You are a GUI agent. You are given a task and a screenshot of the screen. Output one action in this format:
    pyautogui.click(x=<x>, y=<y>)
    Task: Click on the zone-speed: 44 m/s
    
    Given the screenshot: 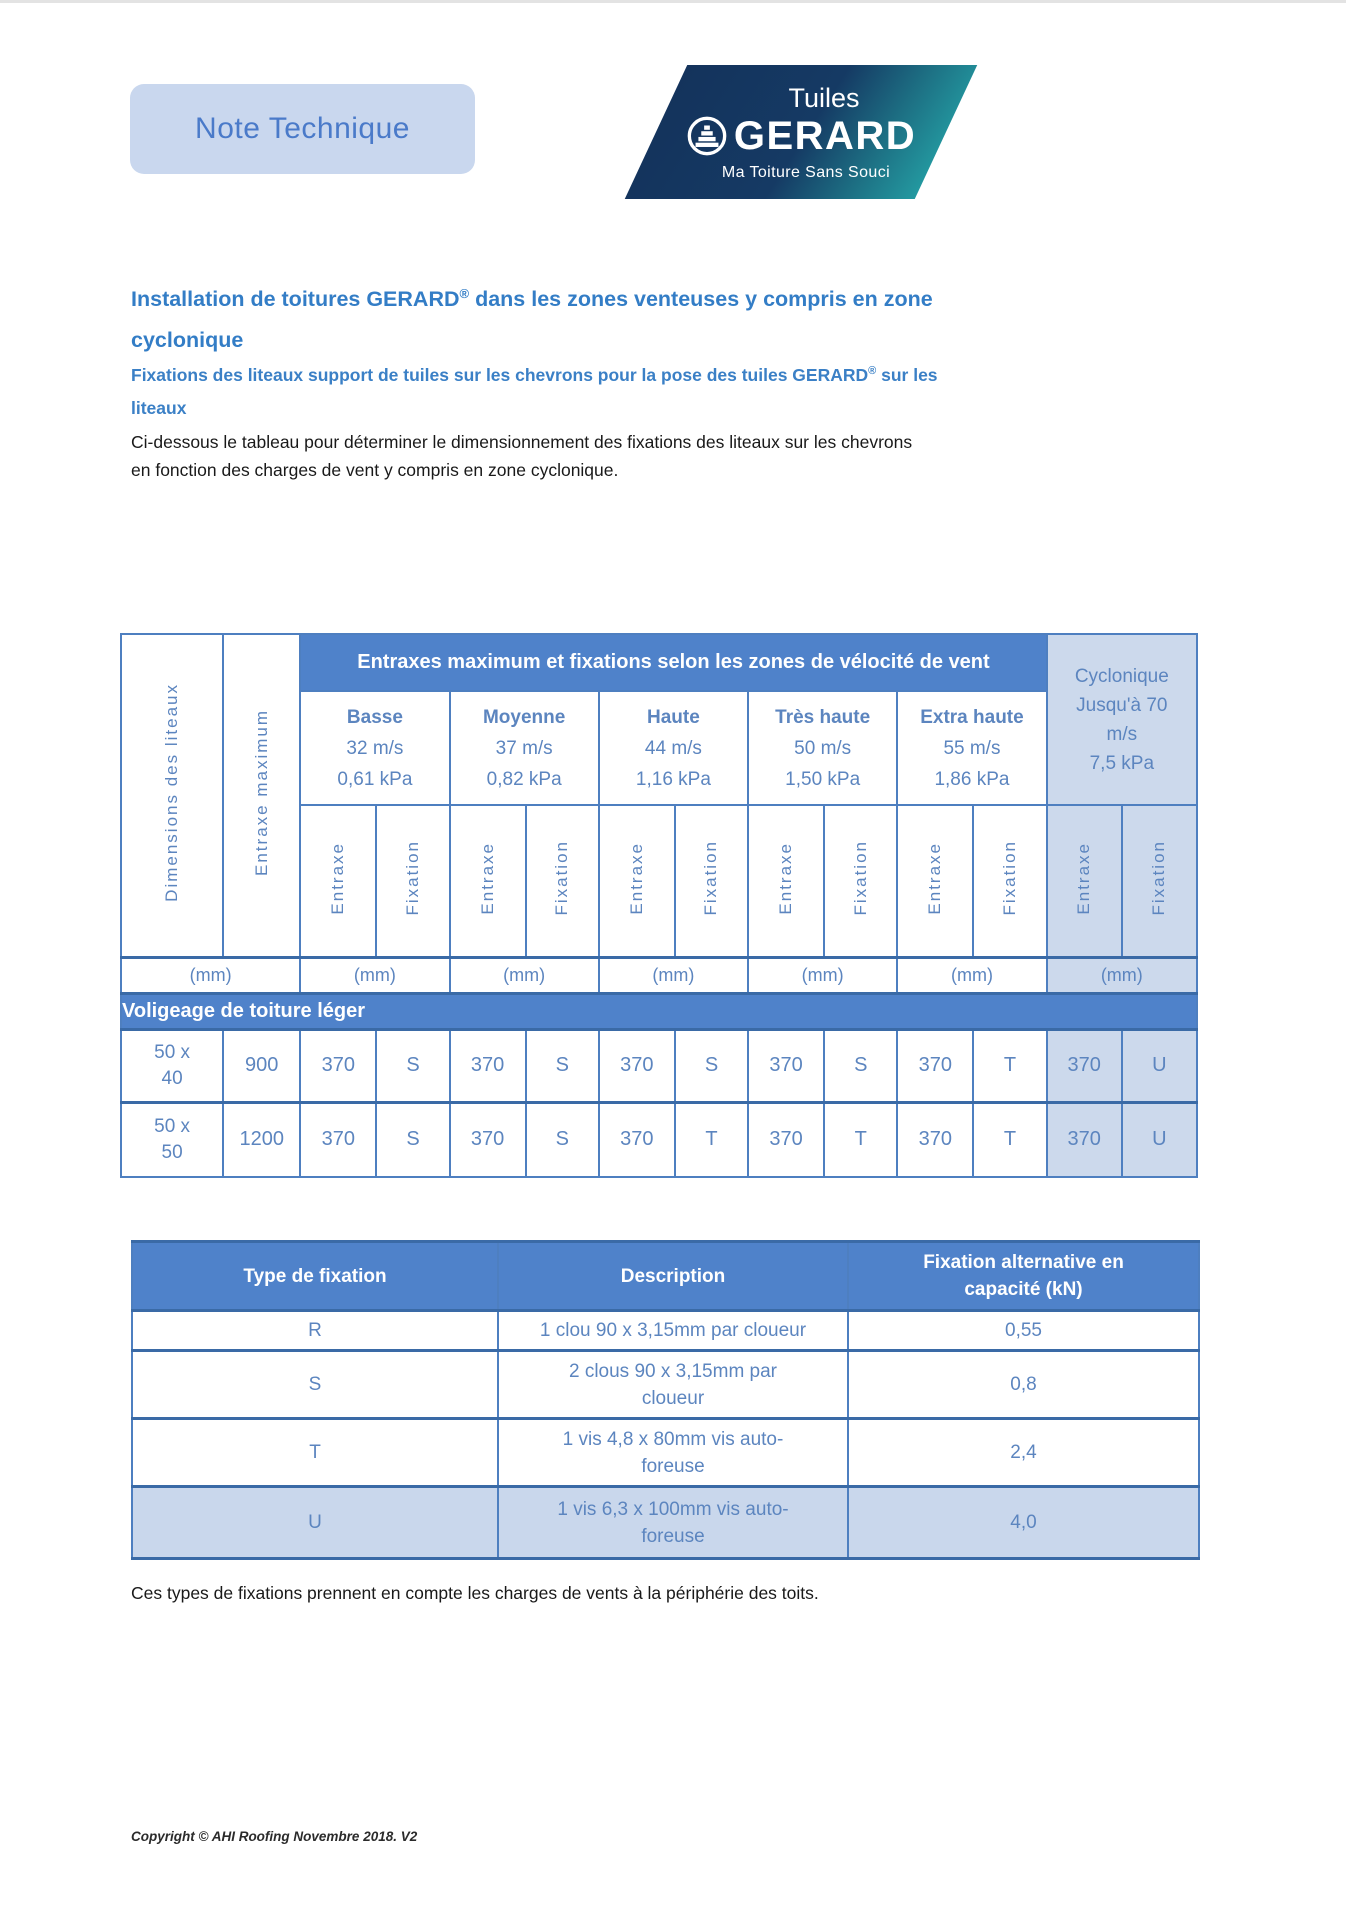 What is the action you would take?
    pyautogui.click(x=673, y=748)
    